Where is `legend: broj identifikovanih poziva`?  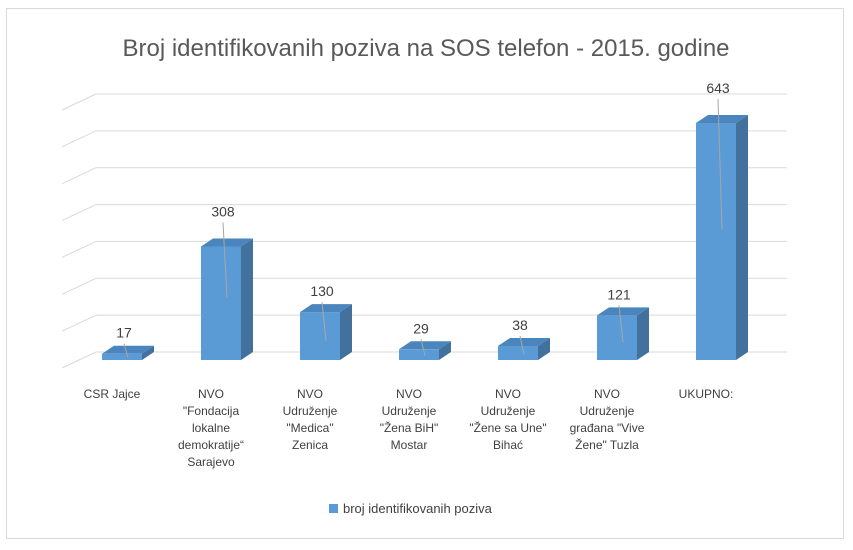 legend: broj identifikovanih poziva is located at coordinates (411, 508).